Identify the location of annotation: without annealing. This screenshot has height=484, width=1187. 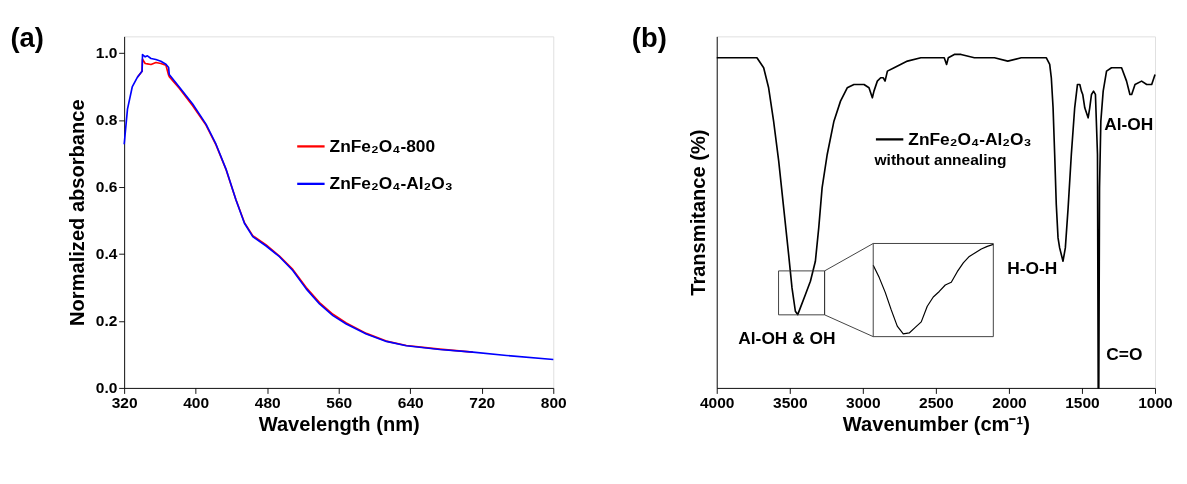
(940, 160).